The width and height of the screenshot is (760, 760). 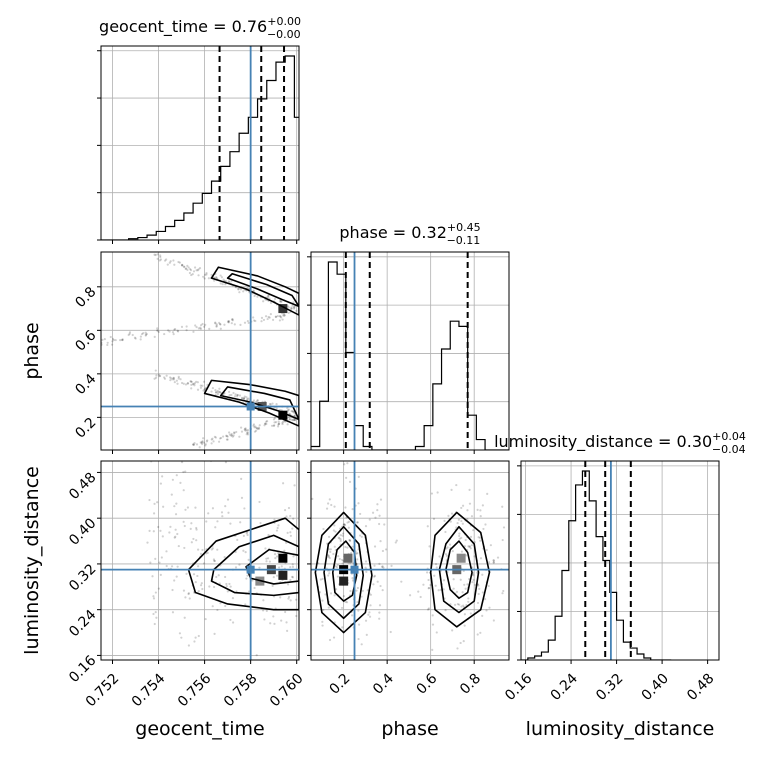 What do you see at coordinates (410, 560) in the screenshot?
I see `density-panel-phase-luminosity_distance` at bounding box center [410, 560].